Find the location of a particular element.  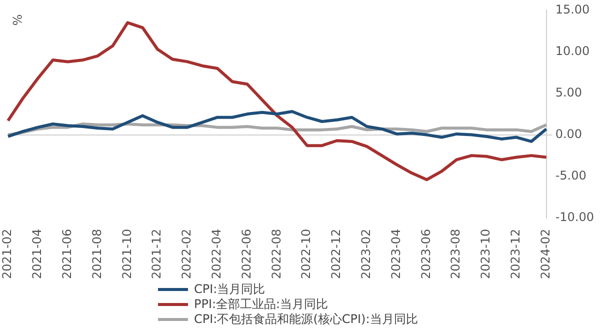

x-tick-label: 2021-12 is located at coordinates (157, 253).